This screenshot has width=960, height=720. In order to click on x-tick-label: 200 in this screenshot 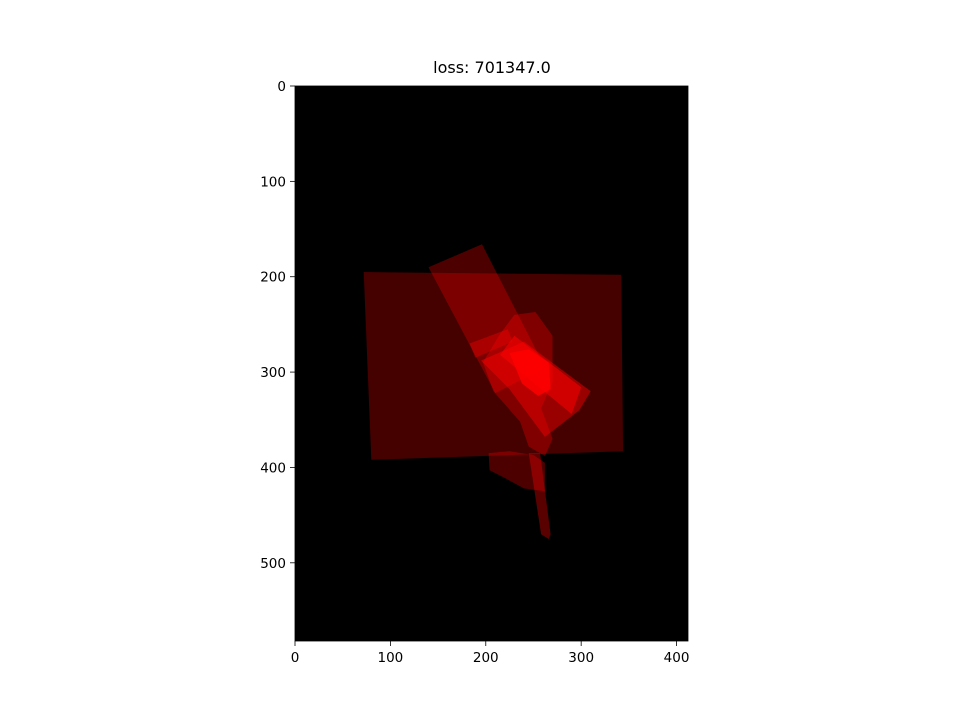, I will do `click(486, 658)`.